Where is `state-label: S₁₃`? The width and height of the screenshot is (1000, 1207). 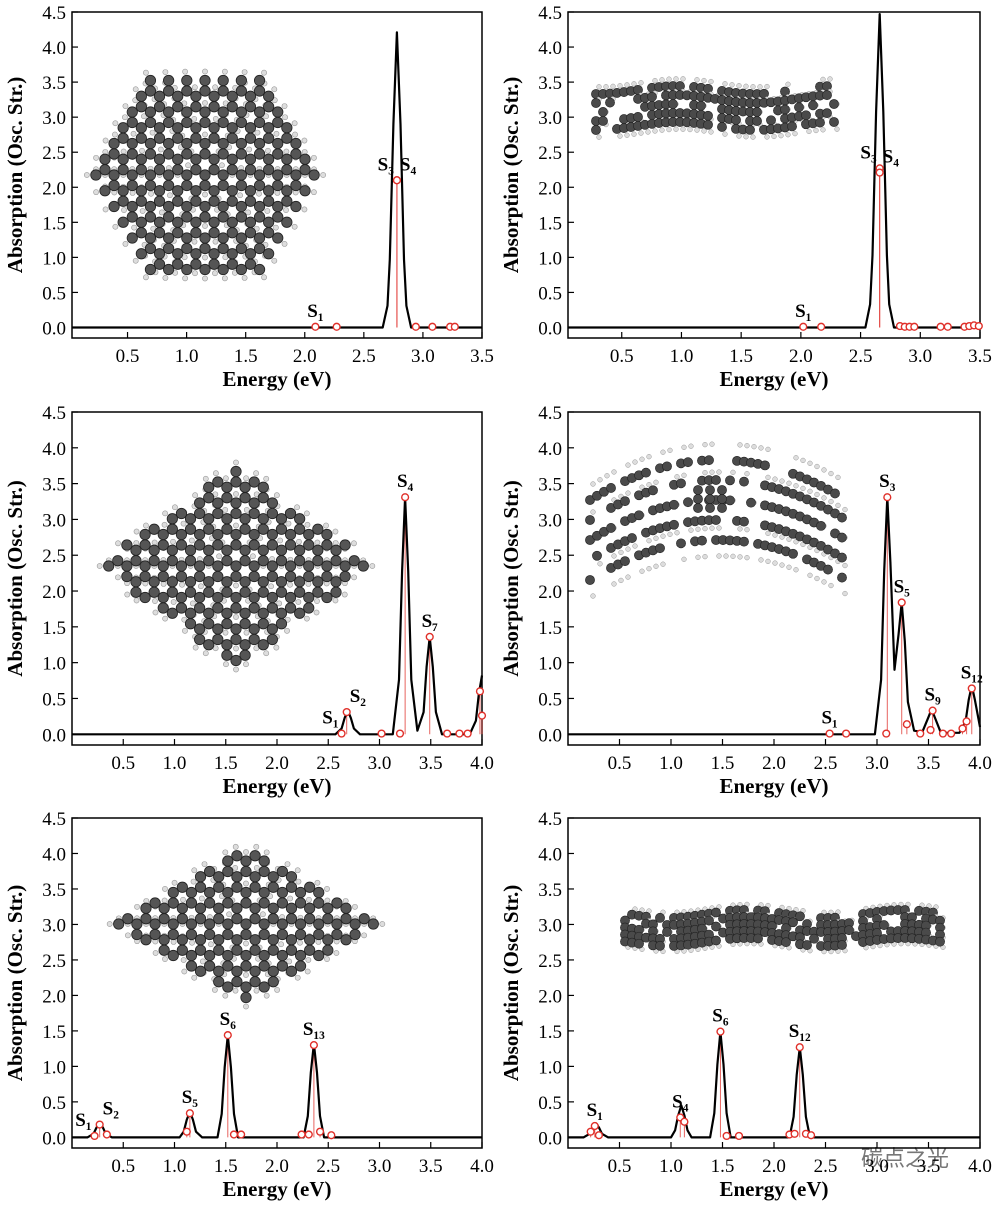
state-label: S₁₃ is located at coordinates (314, 1029).